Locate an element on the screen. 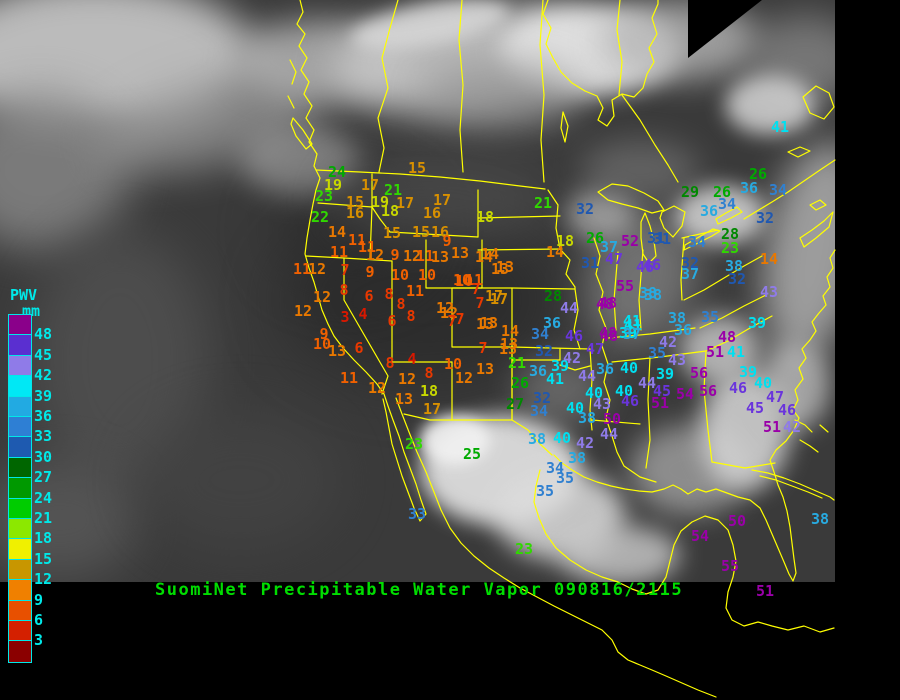  border-va-nc is located at coordinates (733, 311).